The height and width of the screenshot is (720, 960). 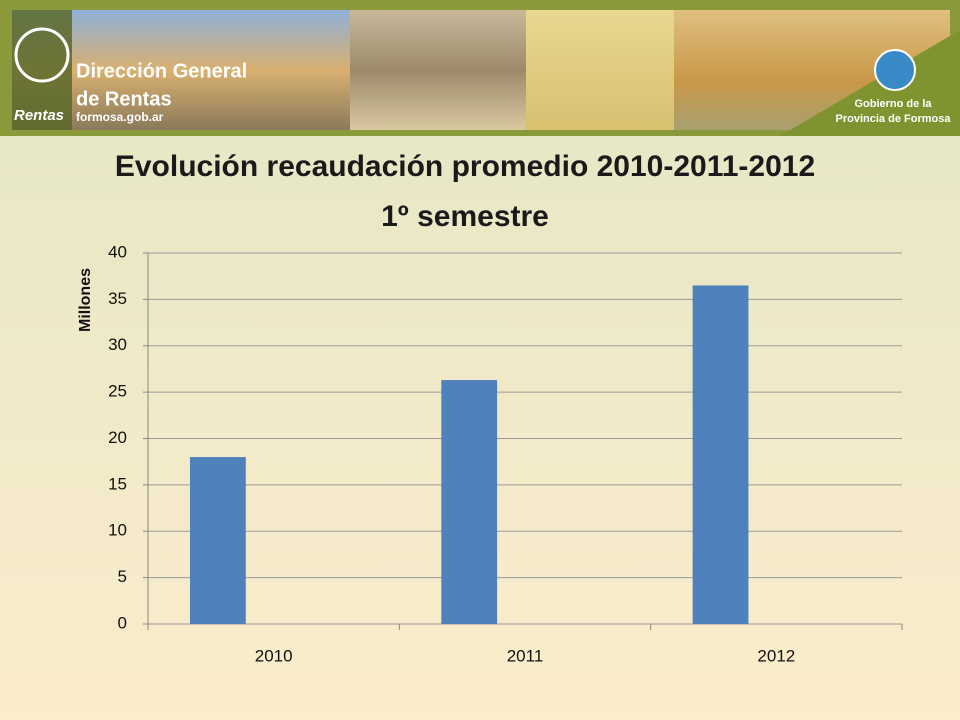 I want to click on banner-swoosh, so click(x=870, y=83).